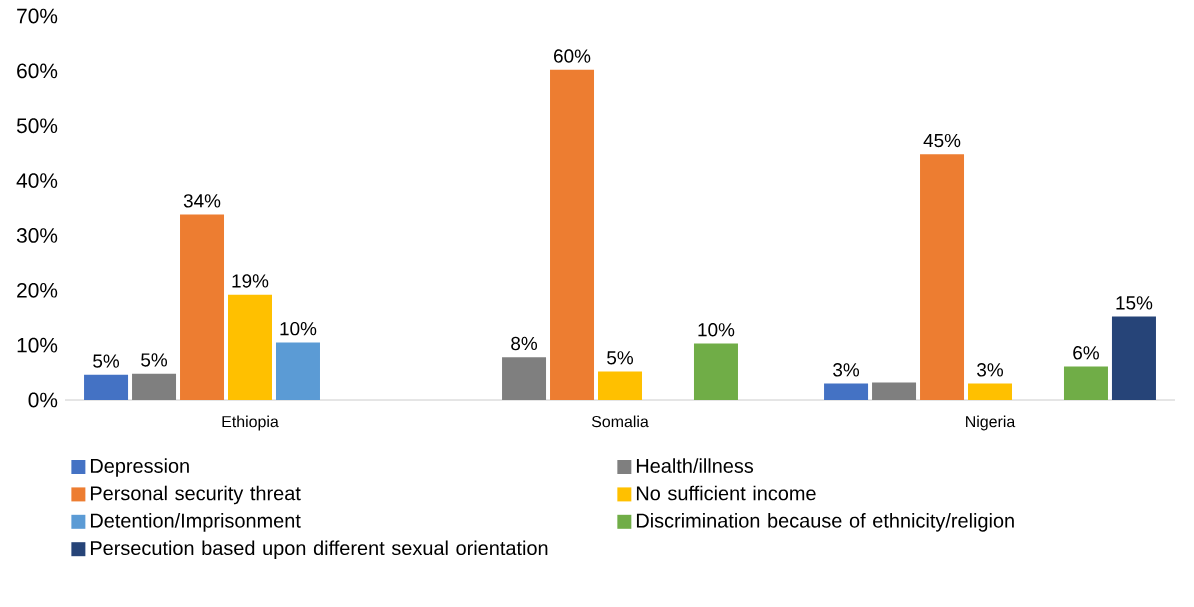  What do you see at coordinates (37, 71) in the screenshot?
I see `y-tick-label: 60%` at bounding box center [37, 71].